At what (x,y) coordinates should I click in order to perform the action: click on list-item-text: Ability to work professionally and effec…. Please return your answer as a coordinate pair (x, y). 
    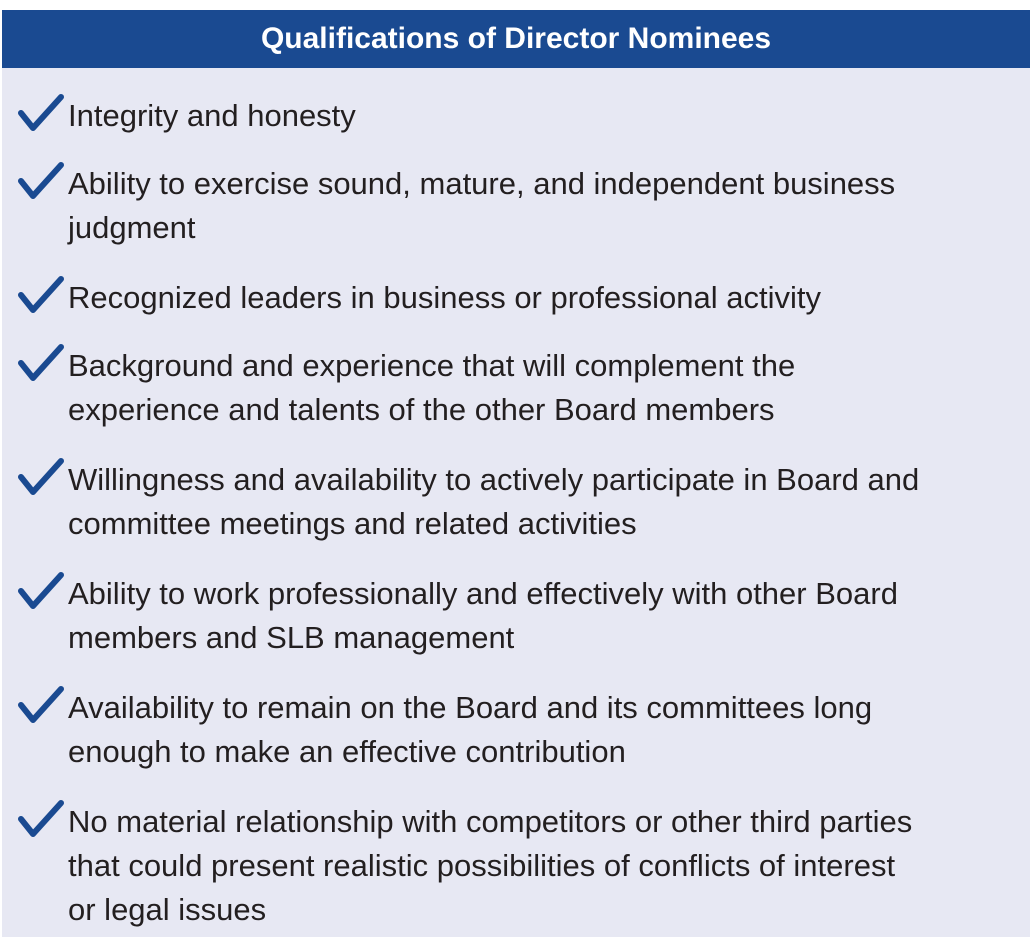
    Looking at the image, I should click on (483, 615).